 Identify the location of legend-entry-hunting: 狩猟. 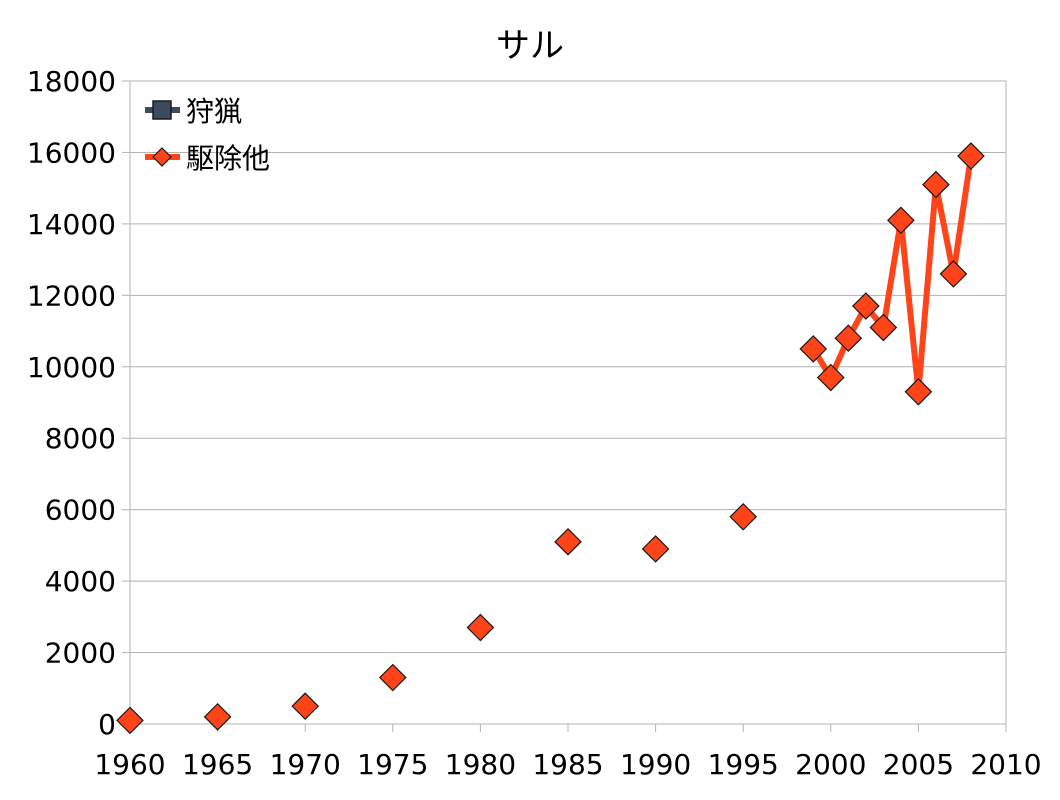
(193, 111).